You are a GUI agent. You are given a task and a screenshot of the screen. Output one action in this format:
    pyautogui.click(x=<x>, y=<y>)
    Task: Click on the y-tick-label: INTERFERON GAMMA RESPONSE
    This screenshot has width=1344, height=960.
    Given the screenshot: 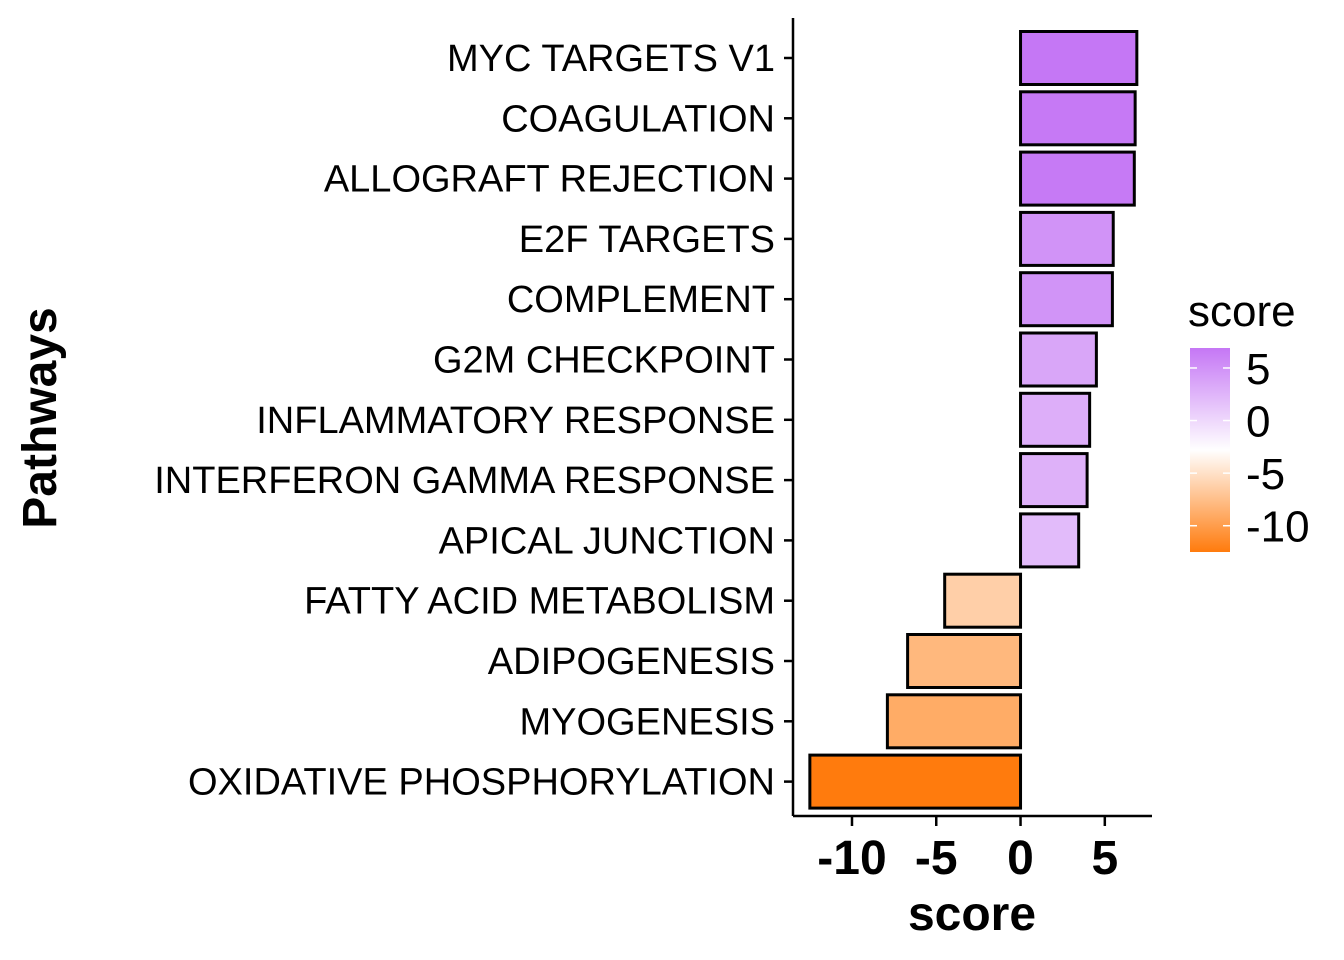 What is the action you would take?
    pyautogui.click(x=464, y=481)
    